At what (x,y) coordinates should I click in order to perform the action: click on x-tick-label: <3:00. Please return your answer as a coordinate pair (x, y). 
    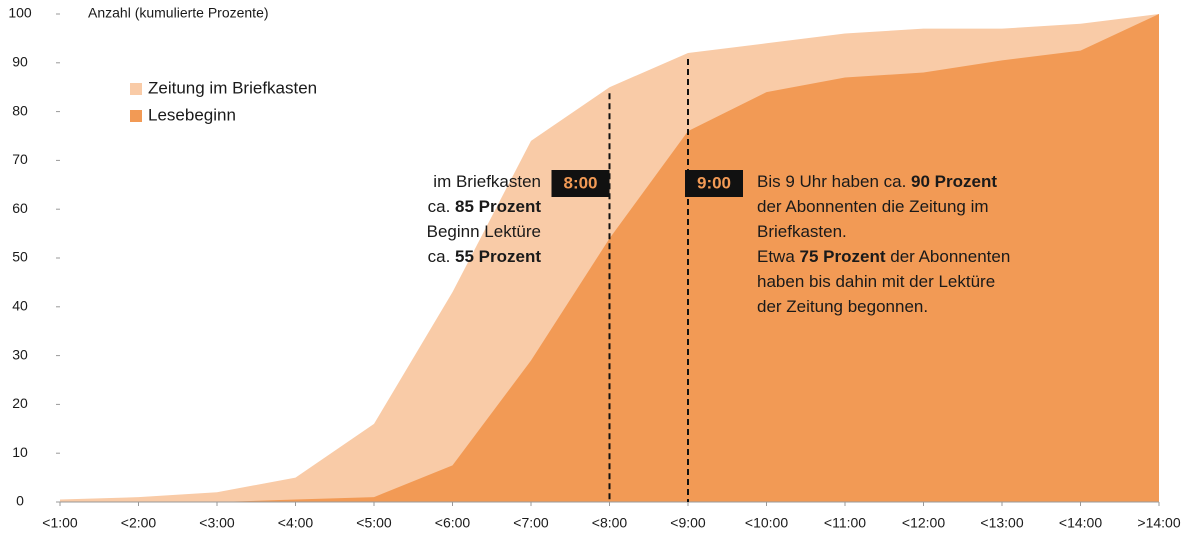
    Looking at the image, I should click on (217, 523).